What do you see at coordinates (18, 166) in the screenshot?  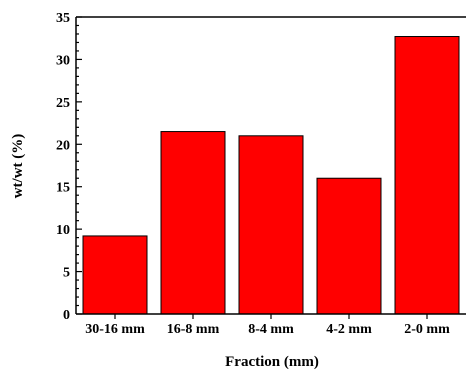 I see `y-axis-label: wt/wt (%)` at bounding box center [18, 166].